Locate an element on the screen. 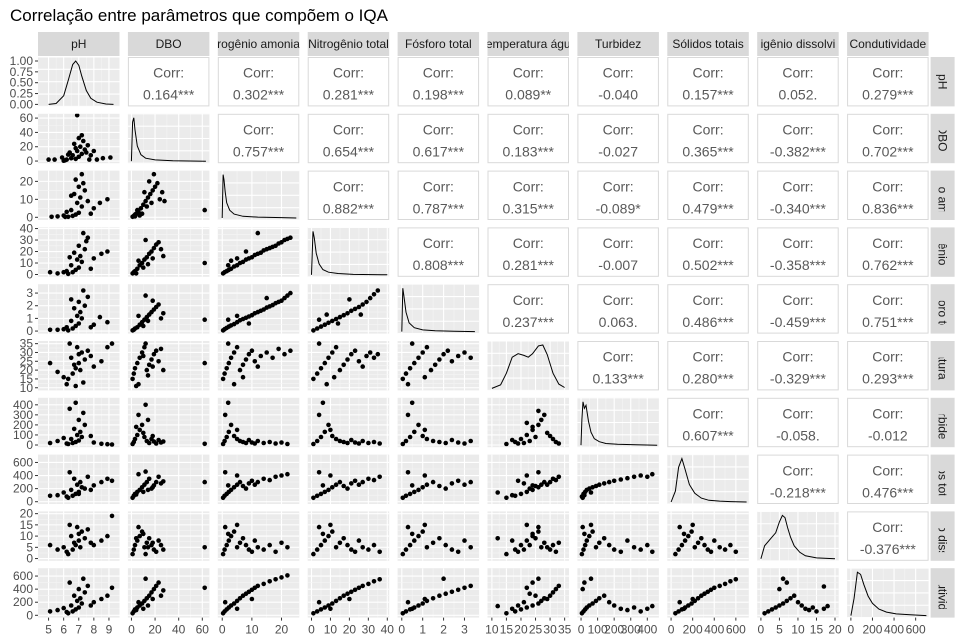  y-tick-label: 40 is located at coordinates (27, 229).